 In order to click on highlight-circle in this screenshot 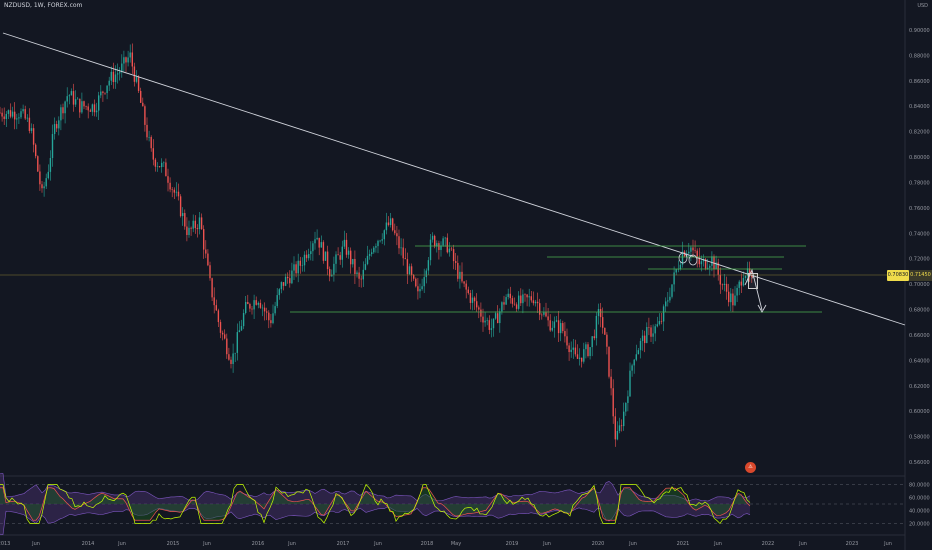, I will do `click(693, 260)`.